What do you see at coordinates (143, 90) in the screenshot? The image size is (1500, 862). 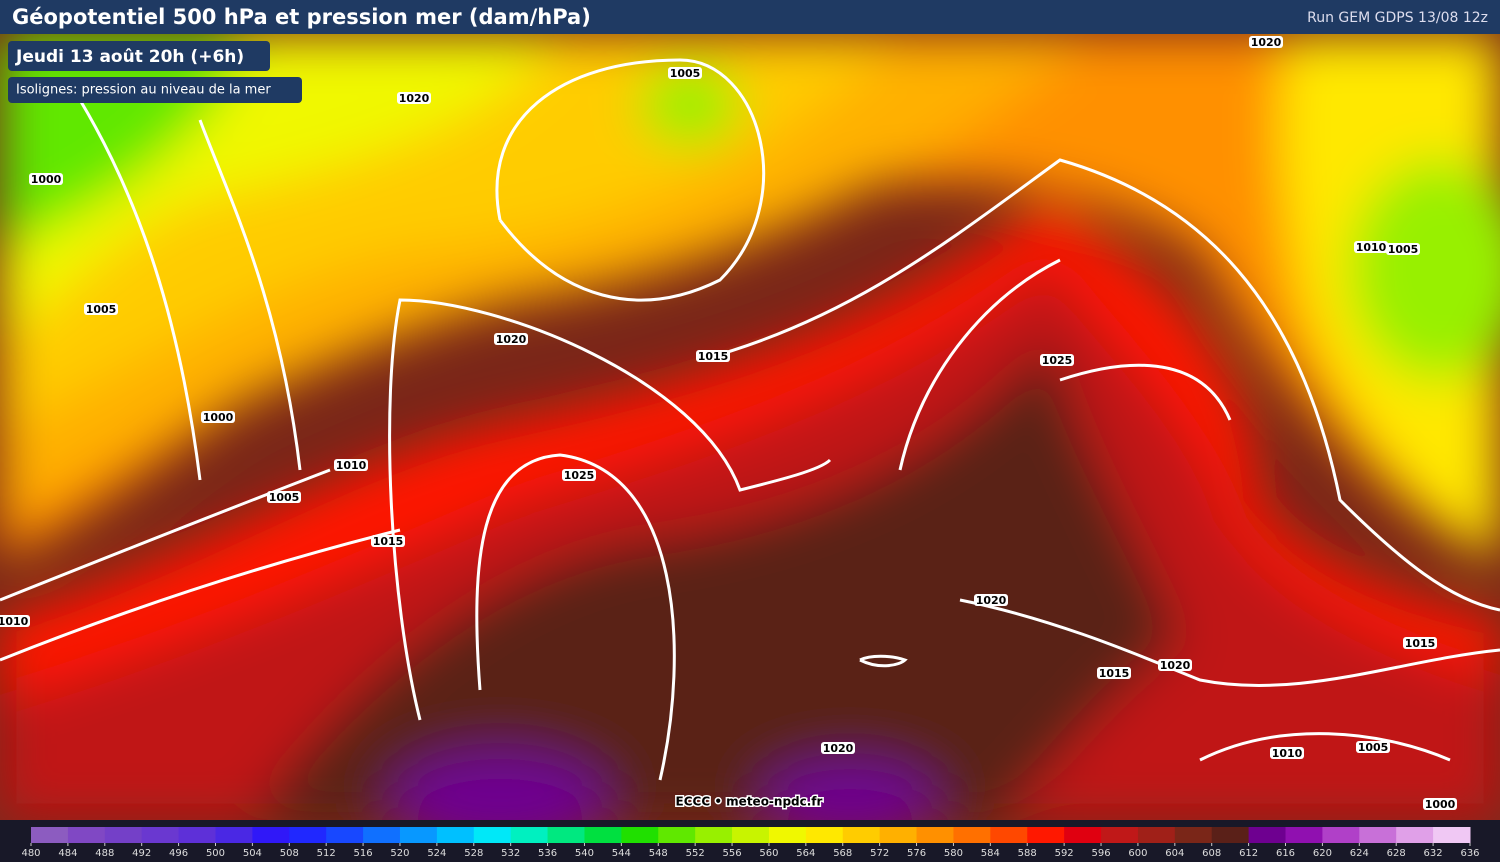 I see `subtitle: Isolignes: pression au niveau de la mer` at bounding box center [143, 90].